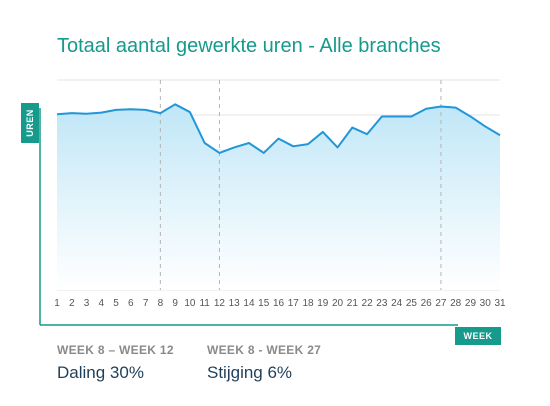 The width and height of the screenshot is (550, 406). Describe the element at coordinates (294, 303) in the screenshot. I see `x-tick-label: 17` at that location.